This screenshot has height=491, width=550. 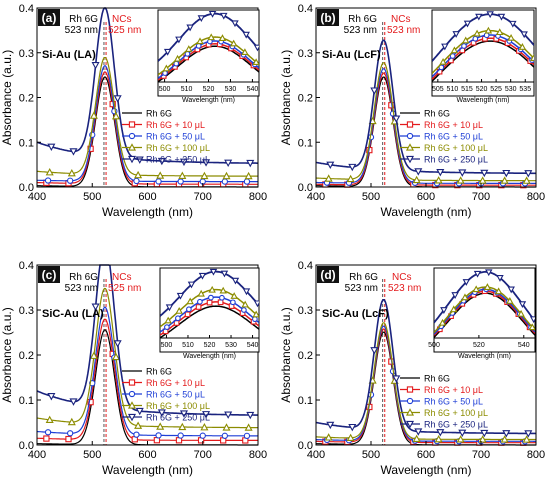 I want to click on nc-label: NCs, so click(x=121, y=19).